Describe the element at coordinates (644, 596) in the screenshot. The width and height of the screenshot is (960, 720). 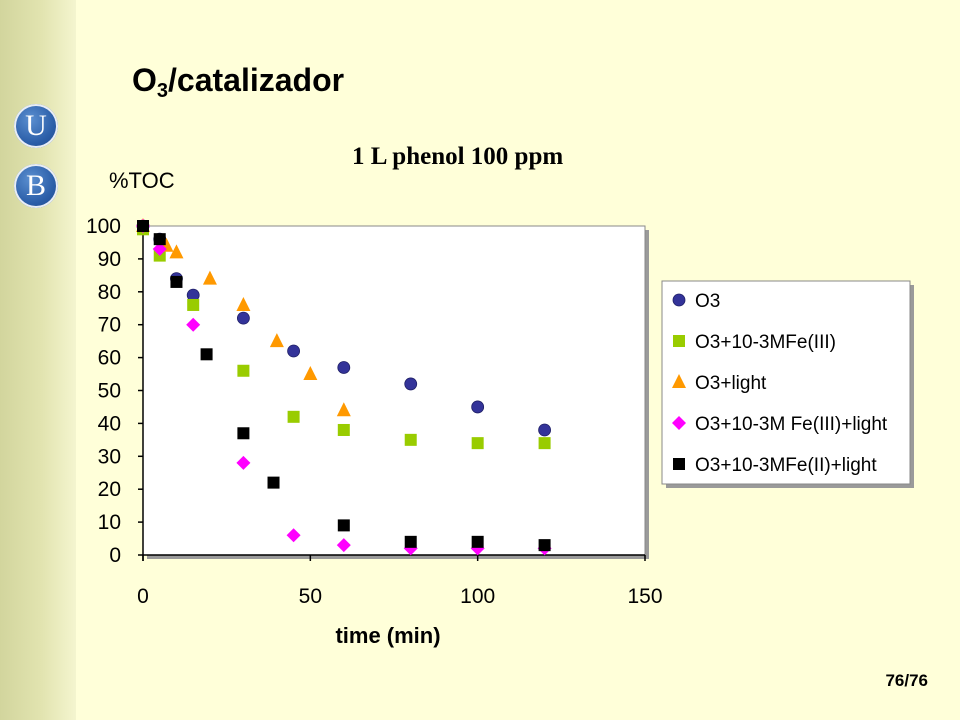
I see `x-tick-label: 150` at that location.